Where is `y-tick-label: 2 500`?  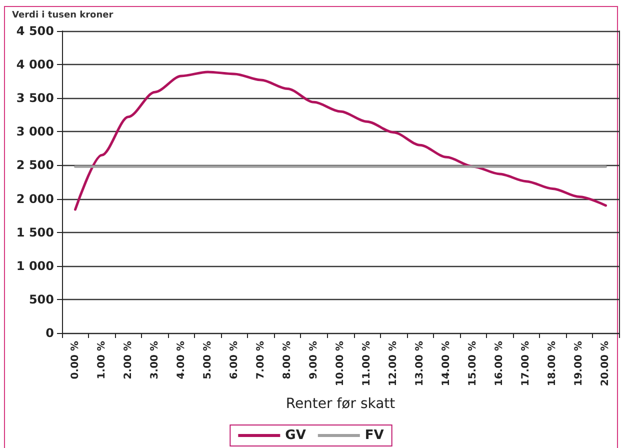 y-tick-label: 2 500 is located at coordinates (35, 165).